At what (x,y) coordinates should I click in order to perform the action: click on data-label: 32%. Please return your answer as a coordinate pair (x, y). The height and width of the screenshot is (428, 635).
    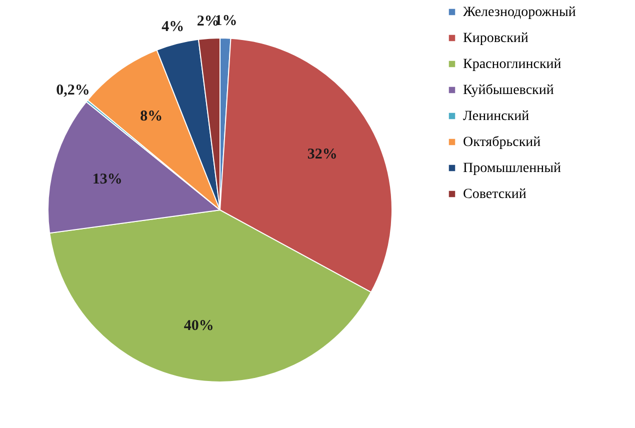
    Looking at the image, I should click on (322, 154).